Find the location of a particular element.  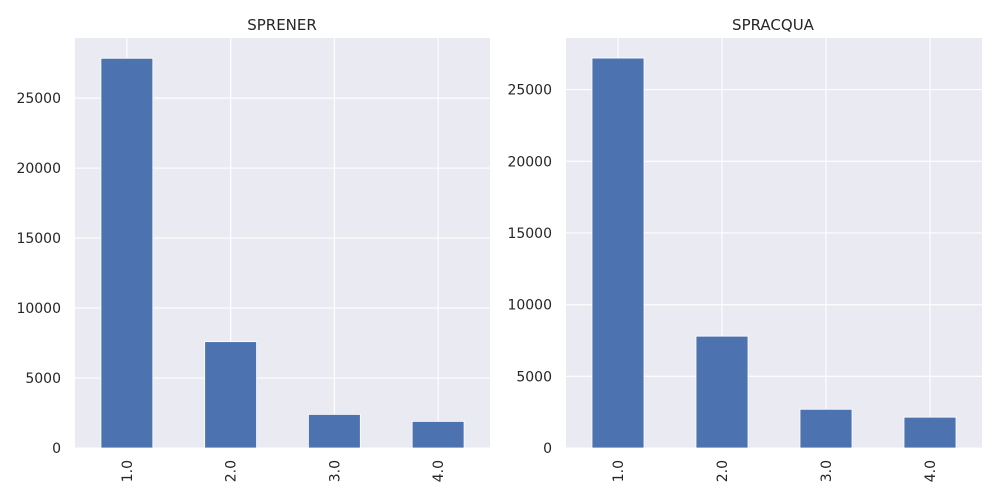

chart-title: SPRENER is located at coordinates (282, 25).